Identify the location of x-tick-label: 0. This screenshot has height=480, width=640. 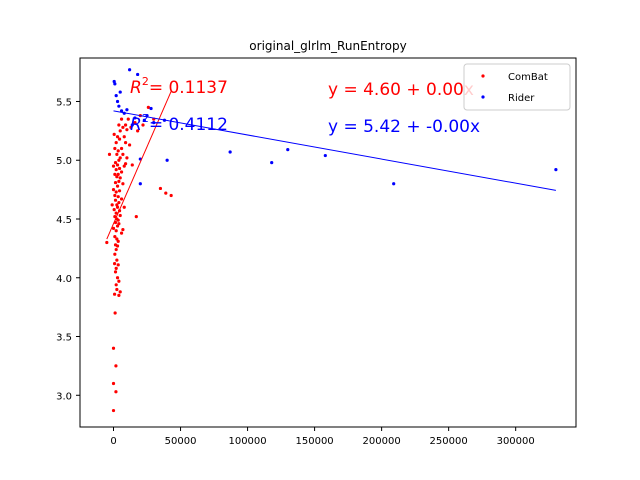
(113, 441).